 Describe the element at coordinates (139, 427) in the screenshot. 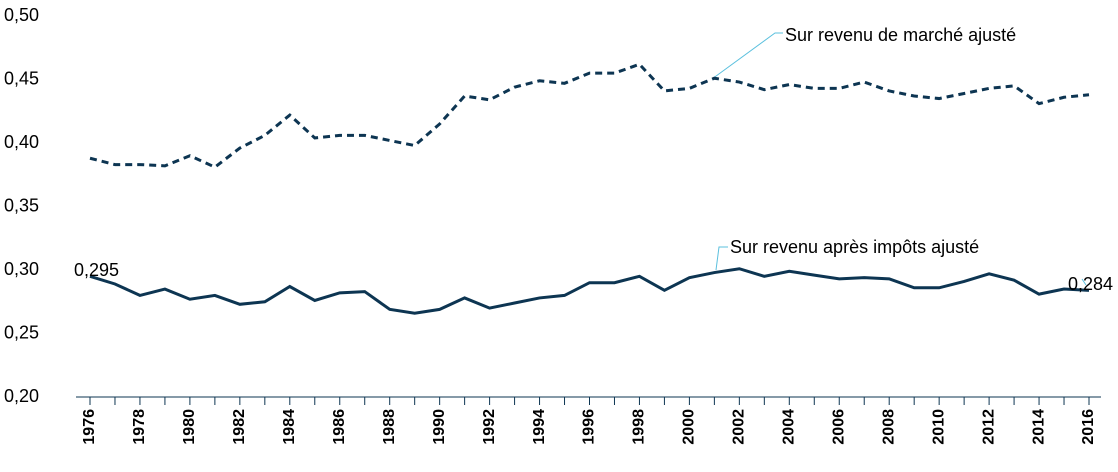

I see `x-tick-label: 1978` at that location.